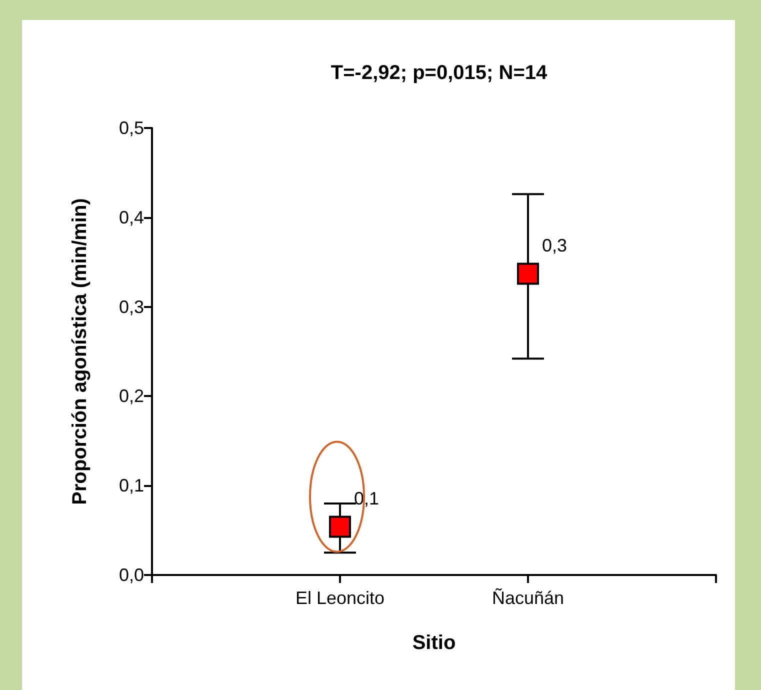 This screenshot has width=761, height=690. What do you see at coordinates (131, 128) in the screenshot?
I see `y-tick-label: 0,5` at bounding box center [131, 128].